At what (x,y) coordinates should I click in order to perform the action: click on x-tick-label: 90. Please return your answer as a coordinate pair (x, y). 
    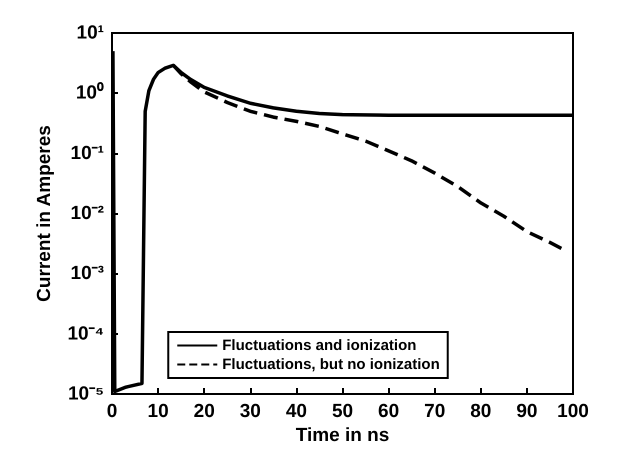
    Looking at the image, I should click on (527, 411).